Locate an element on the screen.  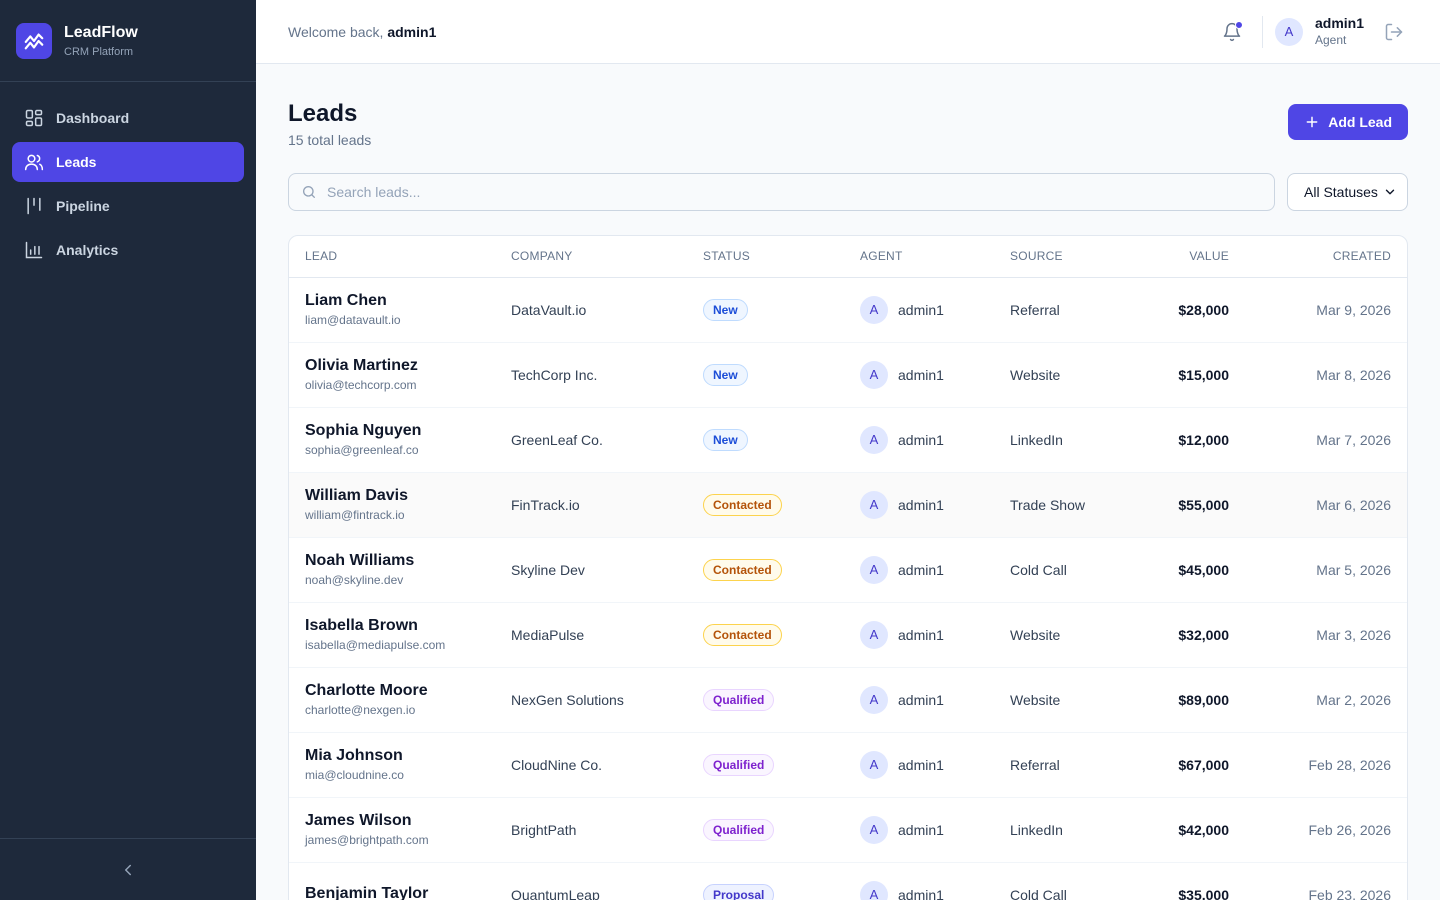
lead-name: Isabella Brown is located at coordinates (361, 625).